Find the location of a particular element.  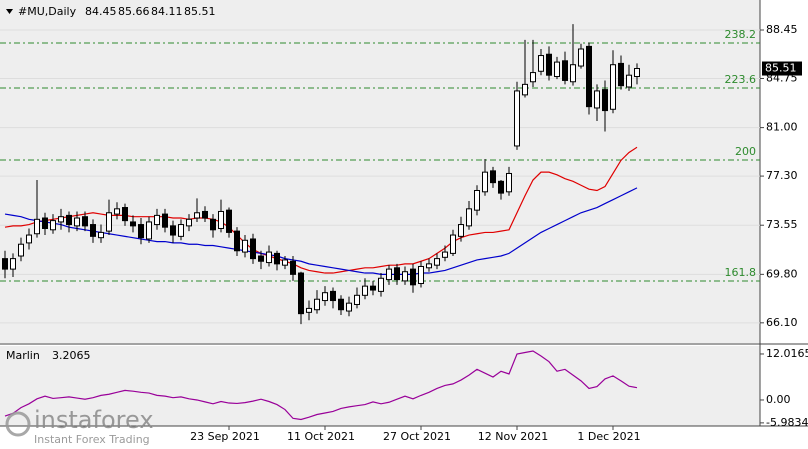

x-tick-label: 23 Sep 2021 is located at coordinates (225, 436).